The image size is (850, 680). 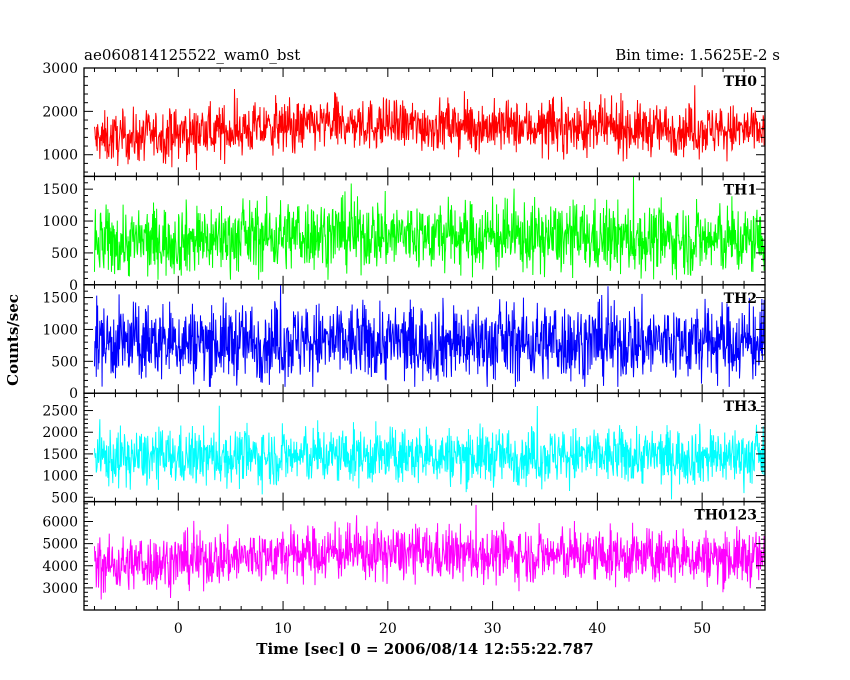 What do you see at coordinates (740, 407) in the screenshot?
I see `series-label-th3: TH3` at bounding box center [740, 407].